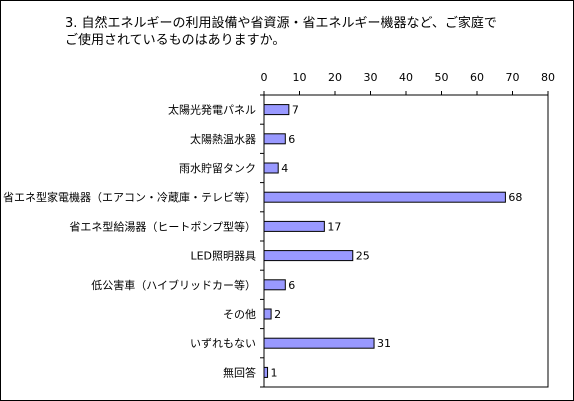  I want to click on data-label: 17, so click(334, 226).